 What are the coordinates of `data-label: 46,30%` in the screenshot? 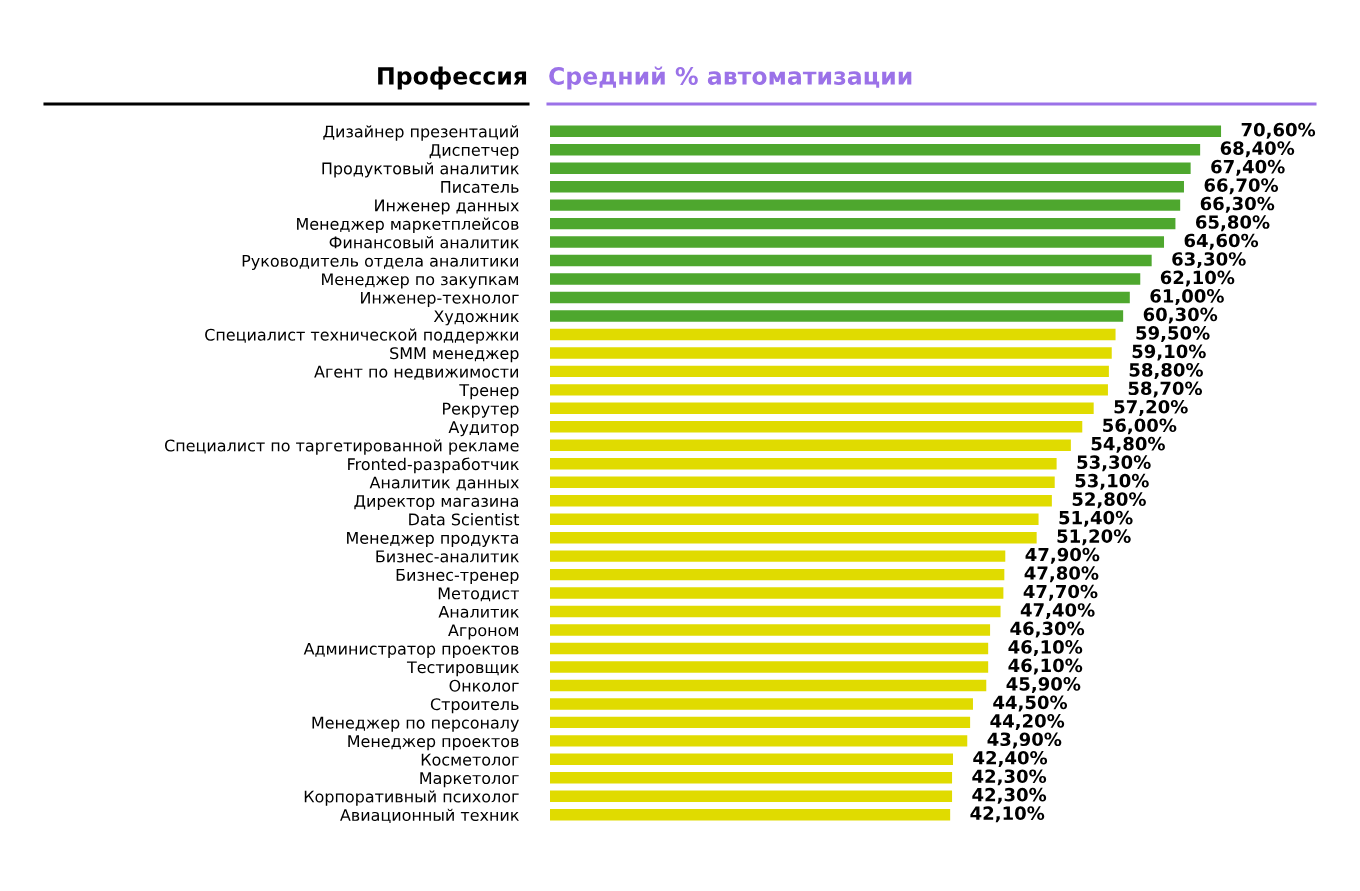 It's located at (1047, 629).